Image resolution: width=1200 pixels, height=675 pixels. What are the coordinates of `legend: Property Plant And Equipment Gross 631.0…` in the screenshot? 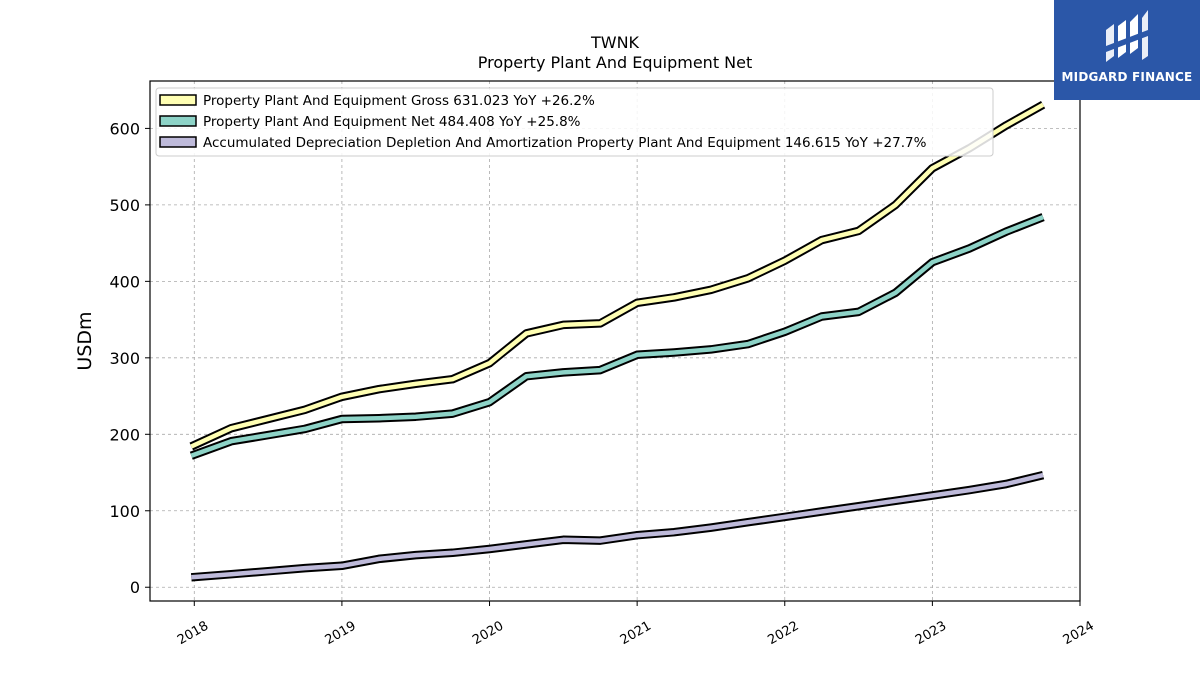 It's located at (574, 122).